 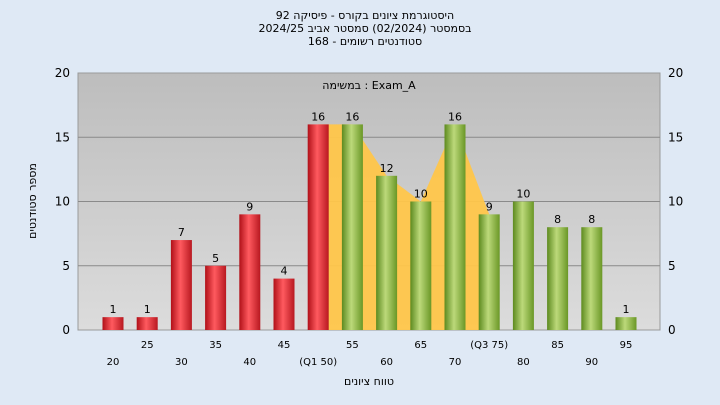 What do you see at coordinates (365, 15) in the screenshot?
I see `chart-title: היסטוגרמת ציונים בקורס - פיסיקה 92` at bounding box center [365, 15].